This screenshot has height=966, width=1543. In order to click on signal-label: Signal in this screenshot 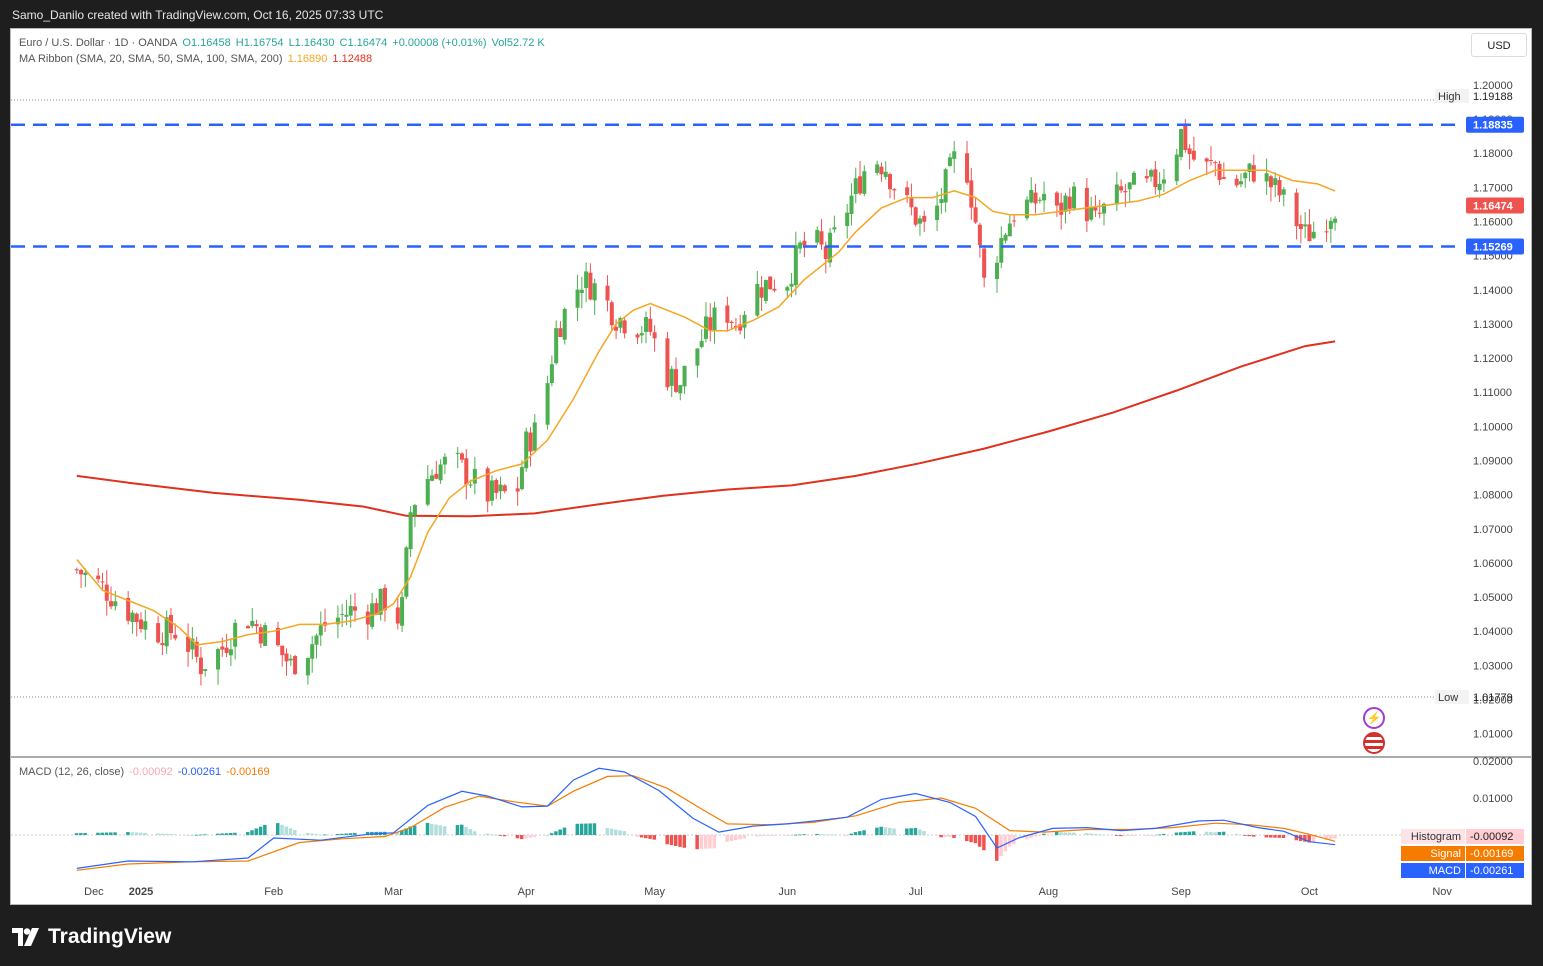, I will do `click(1445, 854)`.